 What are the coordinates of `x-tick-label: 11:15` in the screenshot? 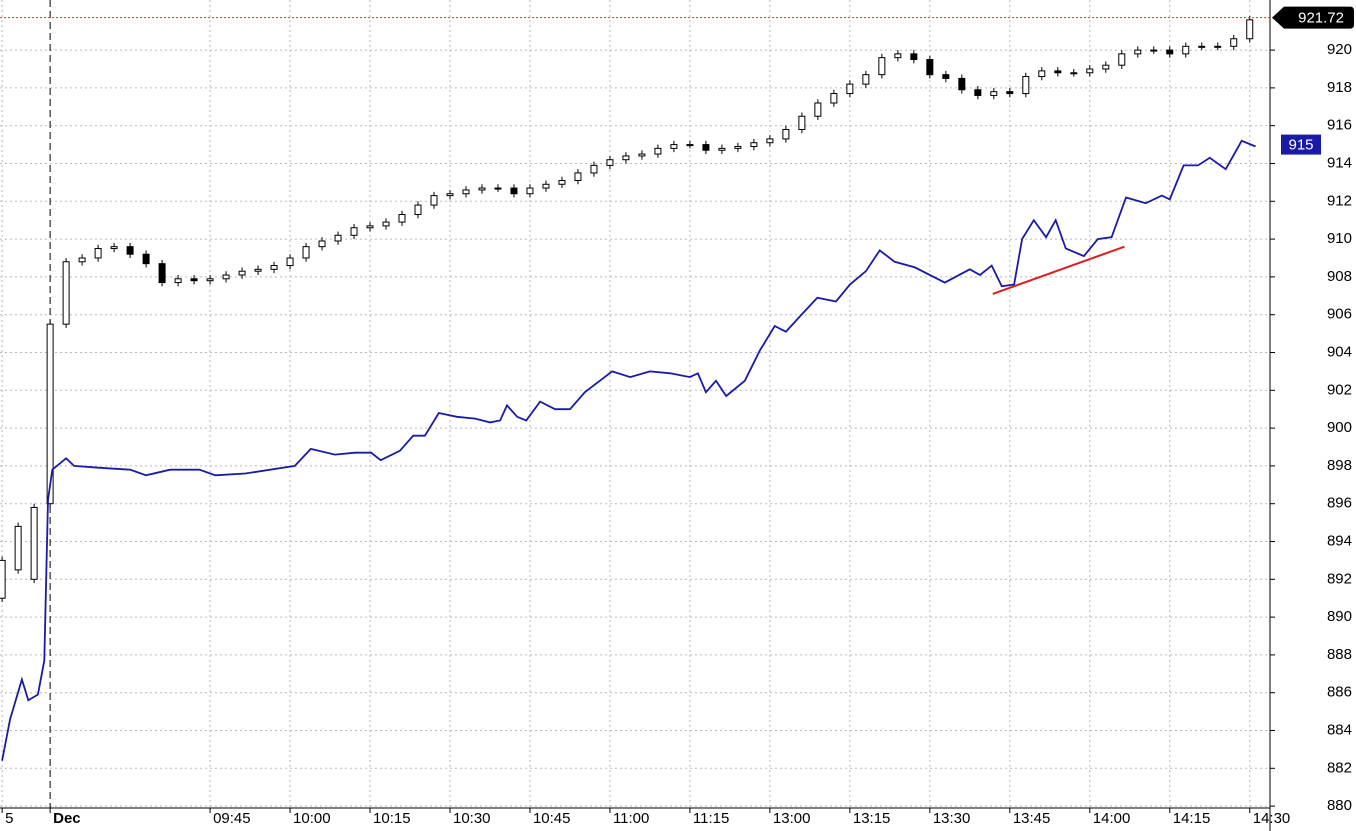 It's located at (711, 818).